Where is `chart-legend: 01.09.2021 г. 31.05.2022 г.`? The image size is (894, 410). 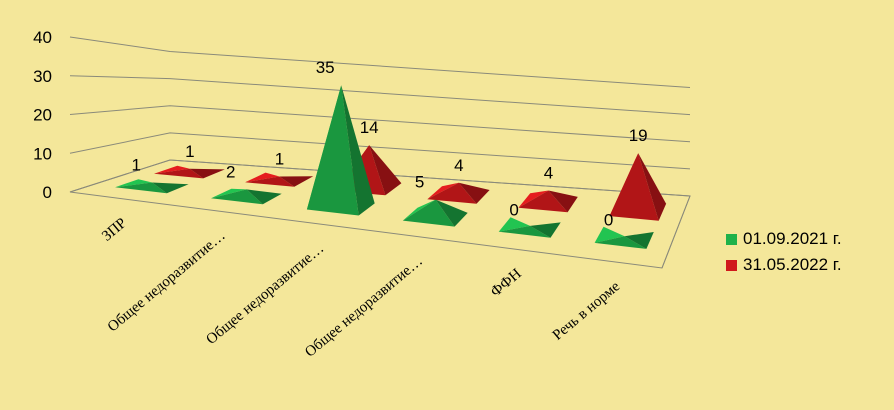 chart-legend: 01.09.2021 г. 31.05.2022 г. is located at coordinates (784, 252).